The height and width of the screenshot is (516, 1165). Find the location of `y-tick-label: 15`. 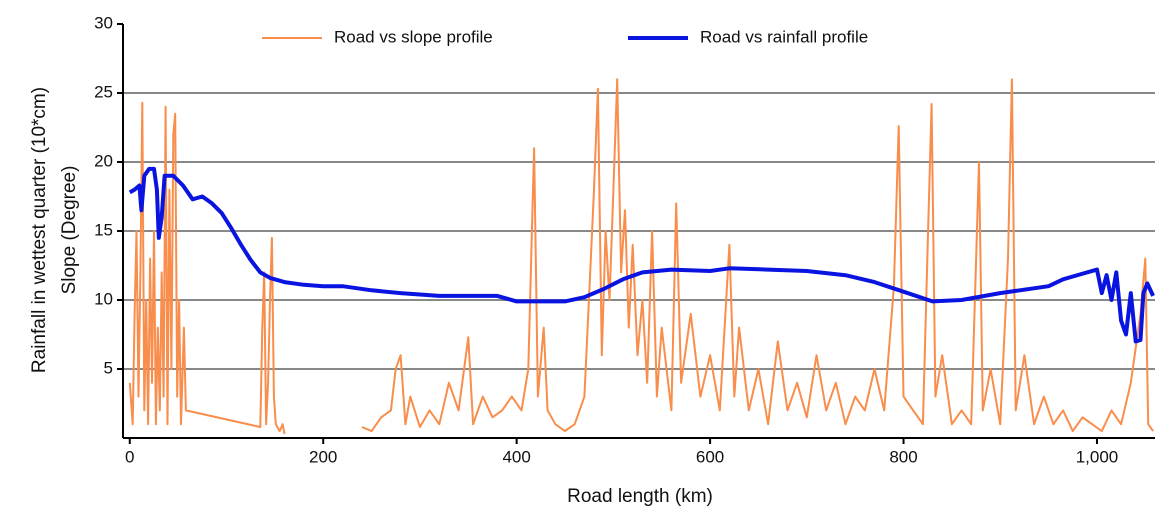

y-tick-label: 15 is located at coordinates (103, 229).